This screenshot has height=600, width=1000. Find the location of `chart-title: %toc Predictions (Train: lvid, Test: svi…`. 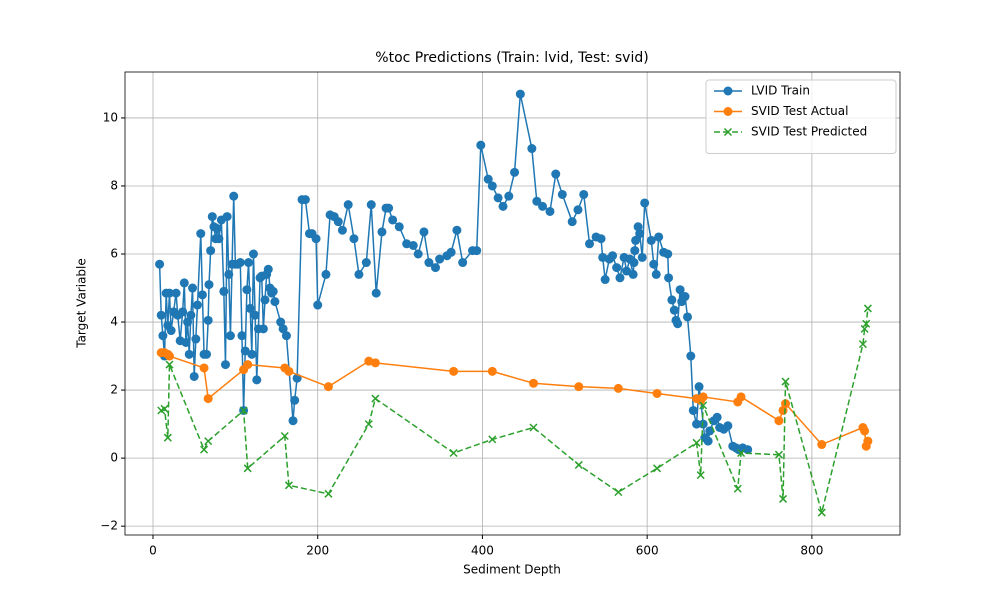

chart-title: %toc Predictions (Train: lvid, Test: svi… is located at coordinates (511, 58).